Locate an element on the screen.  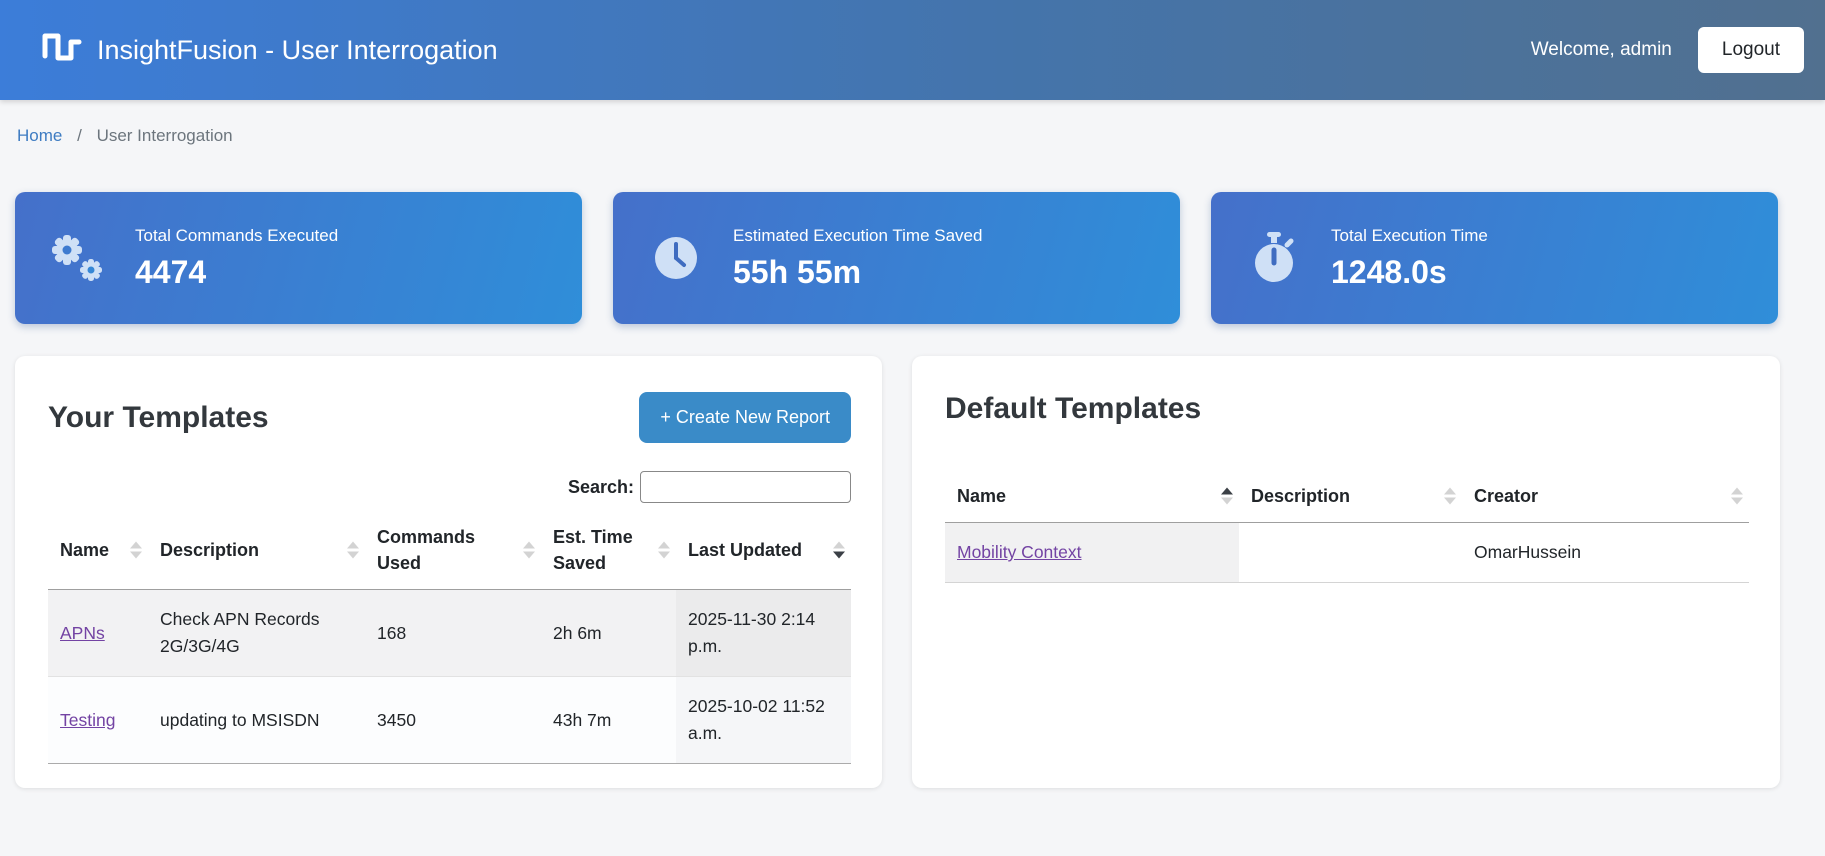
stat-text: Total Execution Time 1248.0s is located at coordinates (1409, 258).